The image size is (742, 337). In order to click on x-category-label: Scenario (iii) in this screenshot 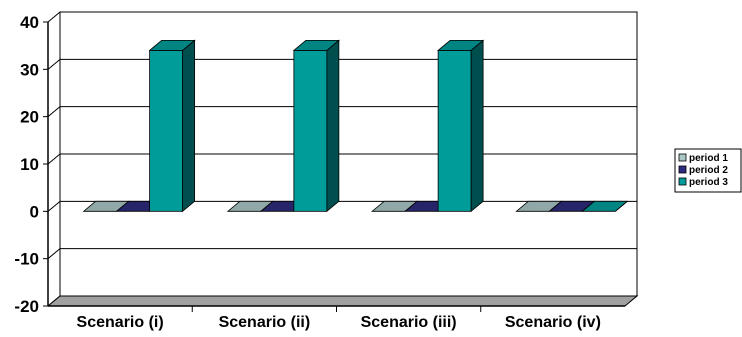, I will do `click(409, 322)`.